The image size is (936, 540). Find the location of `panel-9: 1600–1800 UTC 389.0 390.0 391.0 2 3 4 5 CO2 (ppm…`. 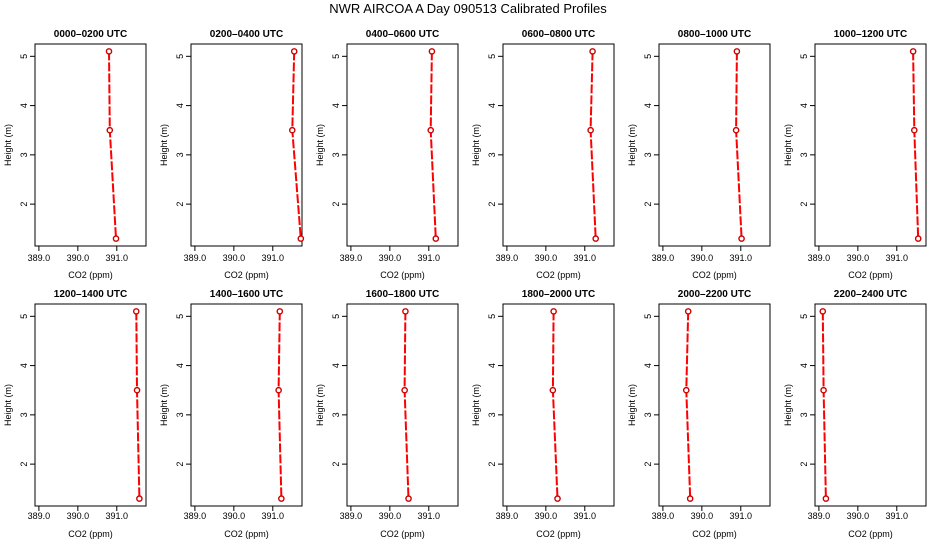

panel-9: 1600–1800 UTC 389.0 390.0 391.0 2 3 4 5 CO2 (ppm… is located at coordinates (387, 414).